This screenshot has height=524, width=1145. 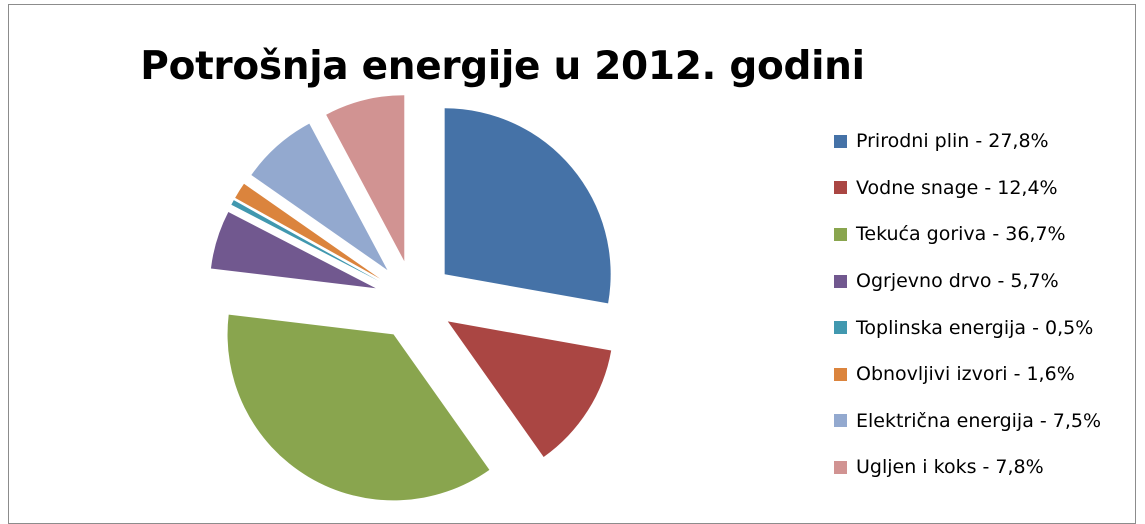 What do you see at coordinates (961, 234) in the screenshot?
I see `legend-label: Tekuća goriva - 36,7%` at bounding box center [961, 234].